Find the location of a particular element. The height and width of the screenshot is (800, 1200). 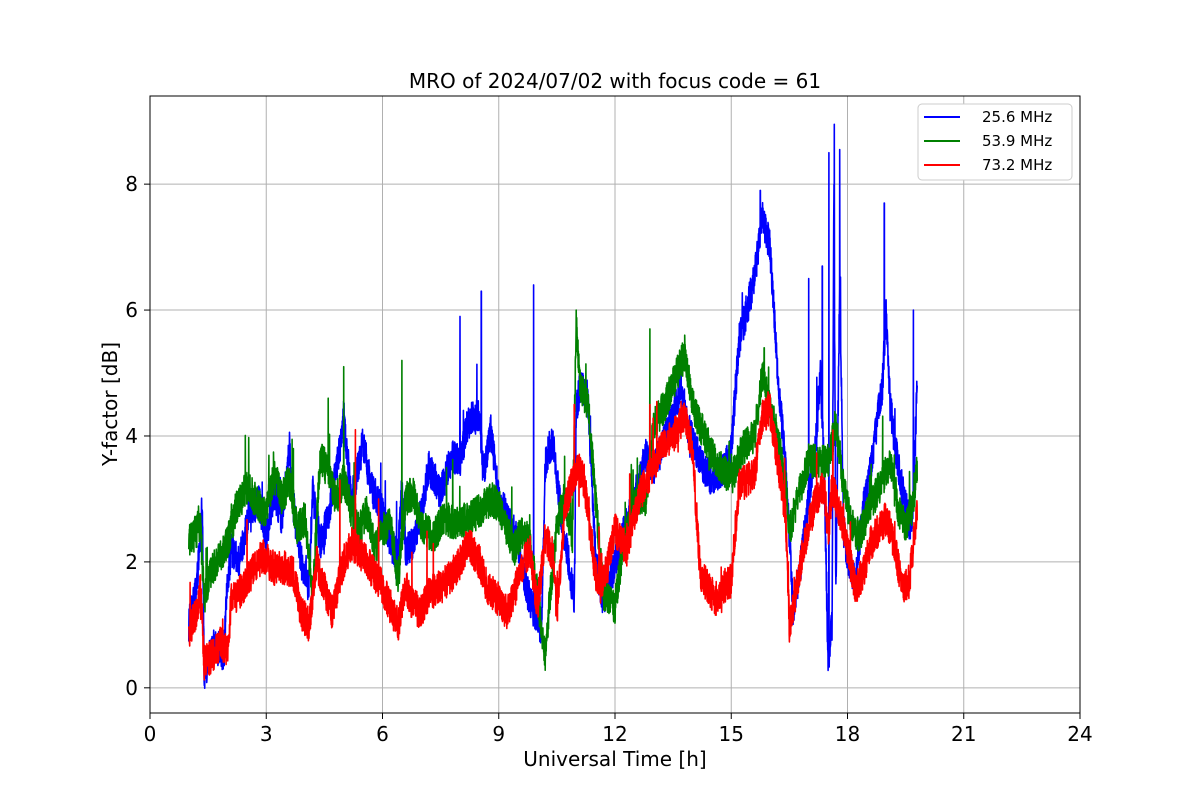

y-axis-ticks: 0 2 4 6 8 is located at coordinates (137, 436).